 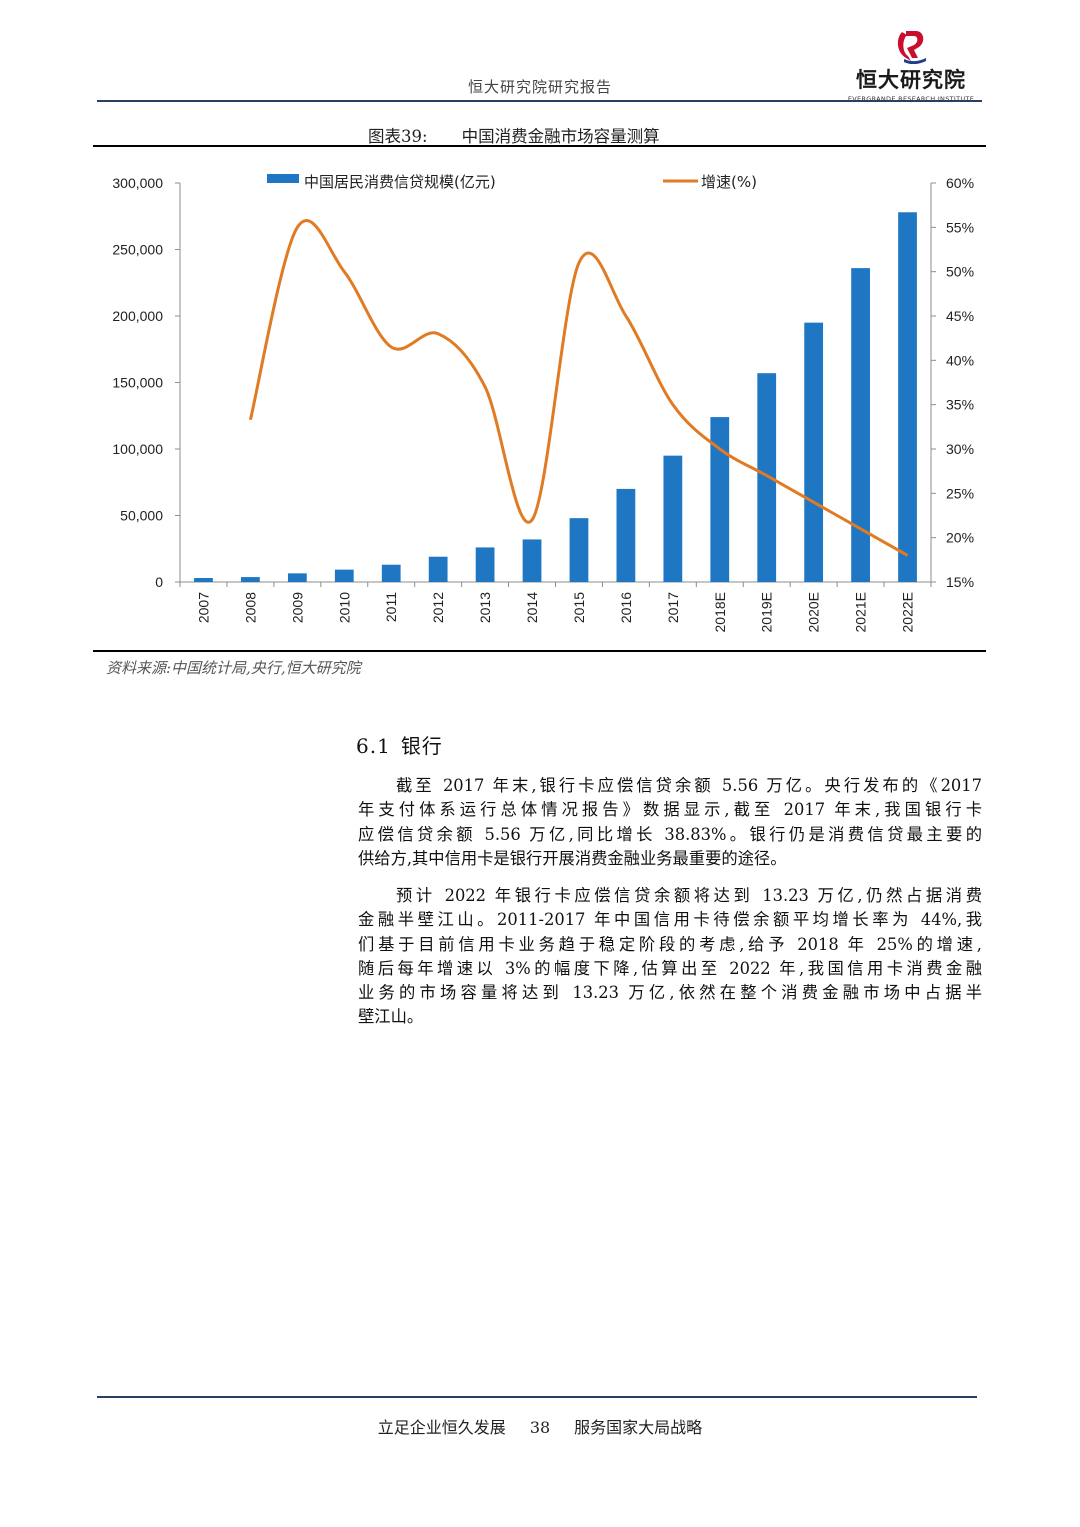 What do you see at coordinates (137, 449) in the screenshot?
I see `left-tick-label: 100,000` at bounding box center [137, 449].